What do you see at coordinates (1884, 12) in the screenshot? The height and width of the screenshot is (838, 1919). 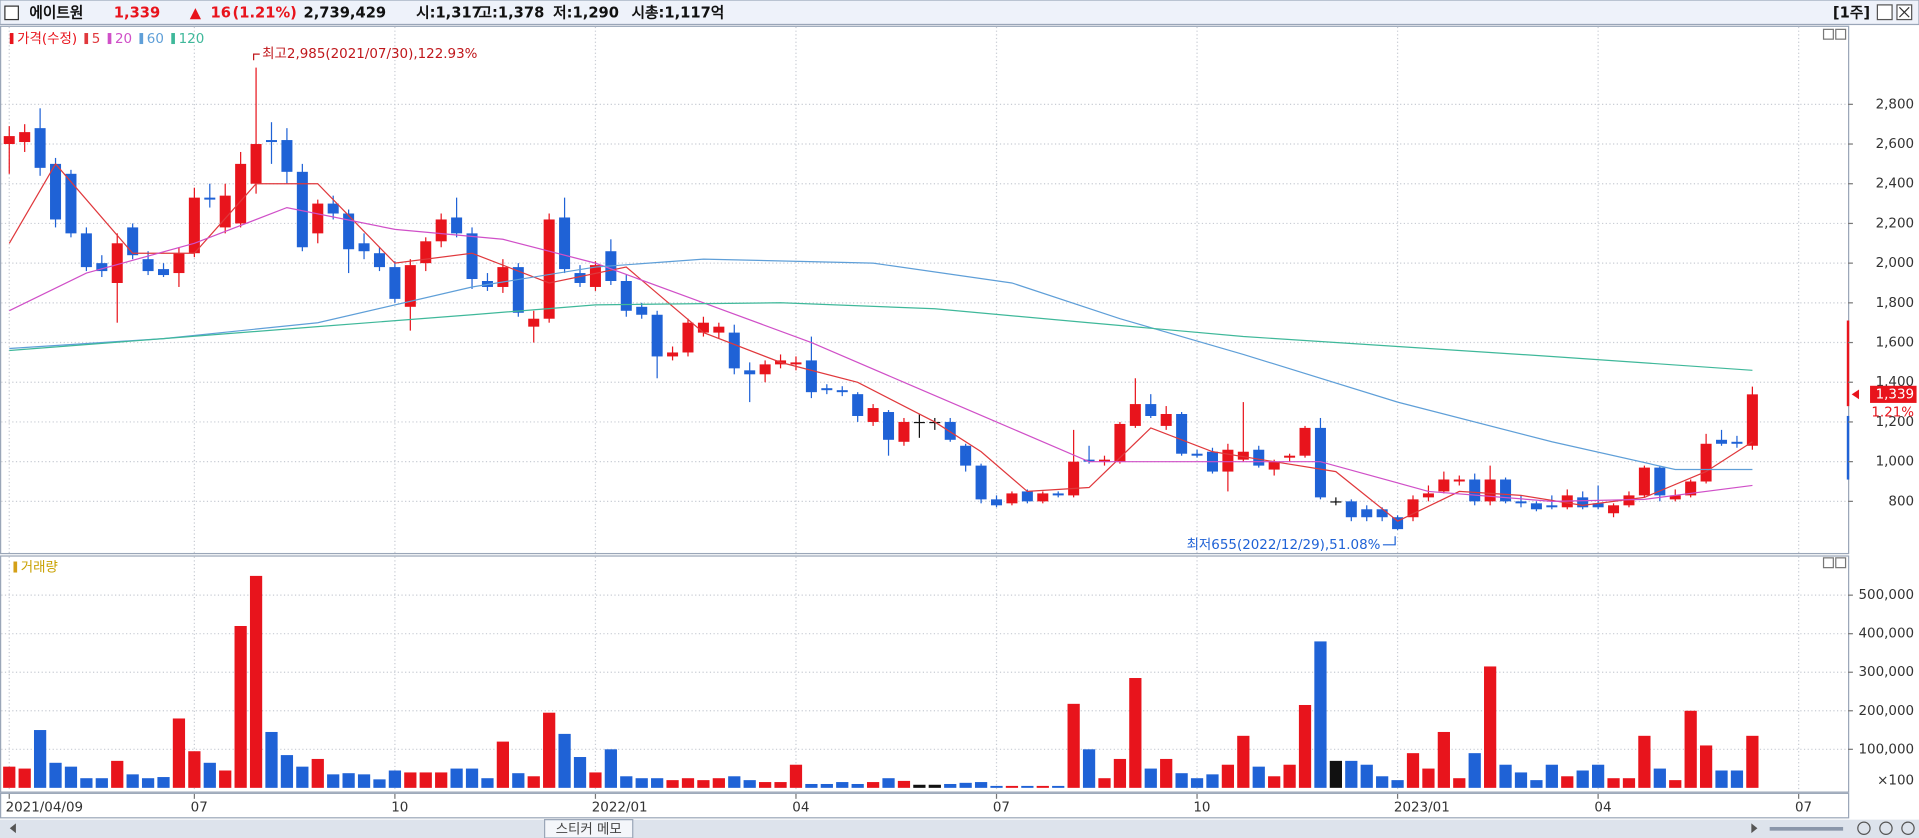 I see `restore-button` at bounding box center [1884, 12].